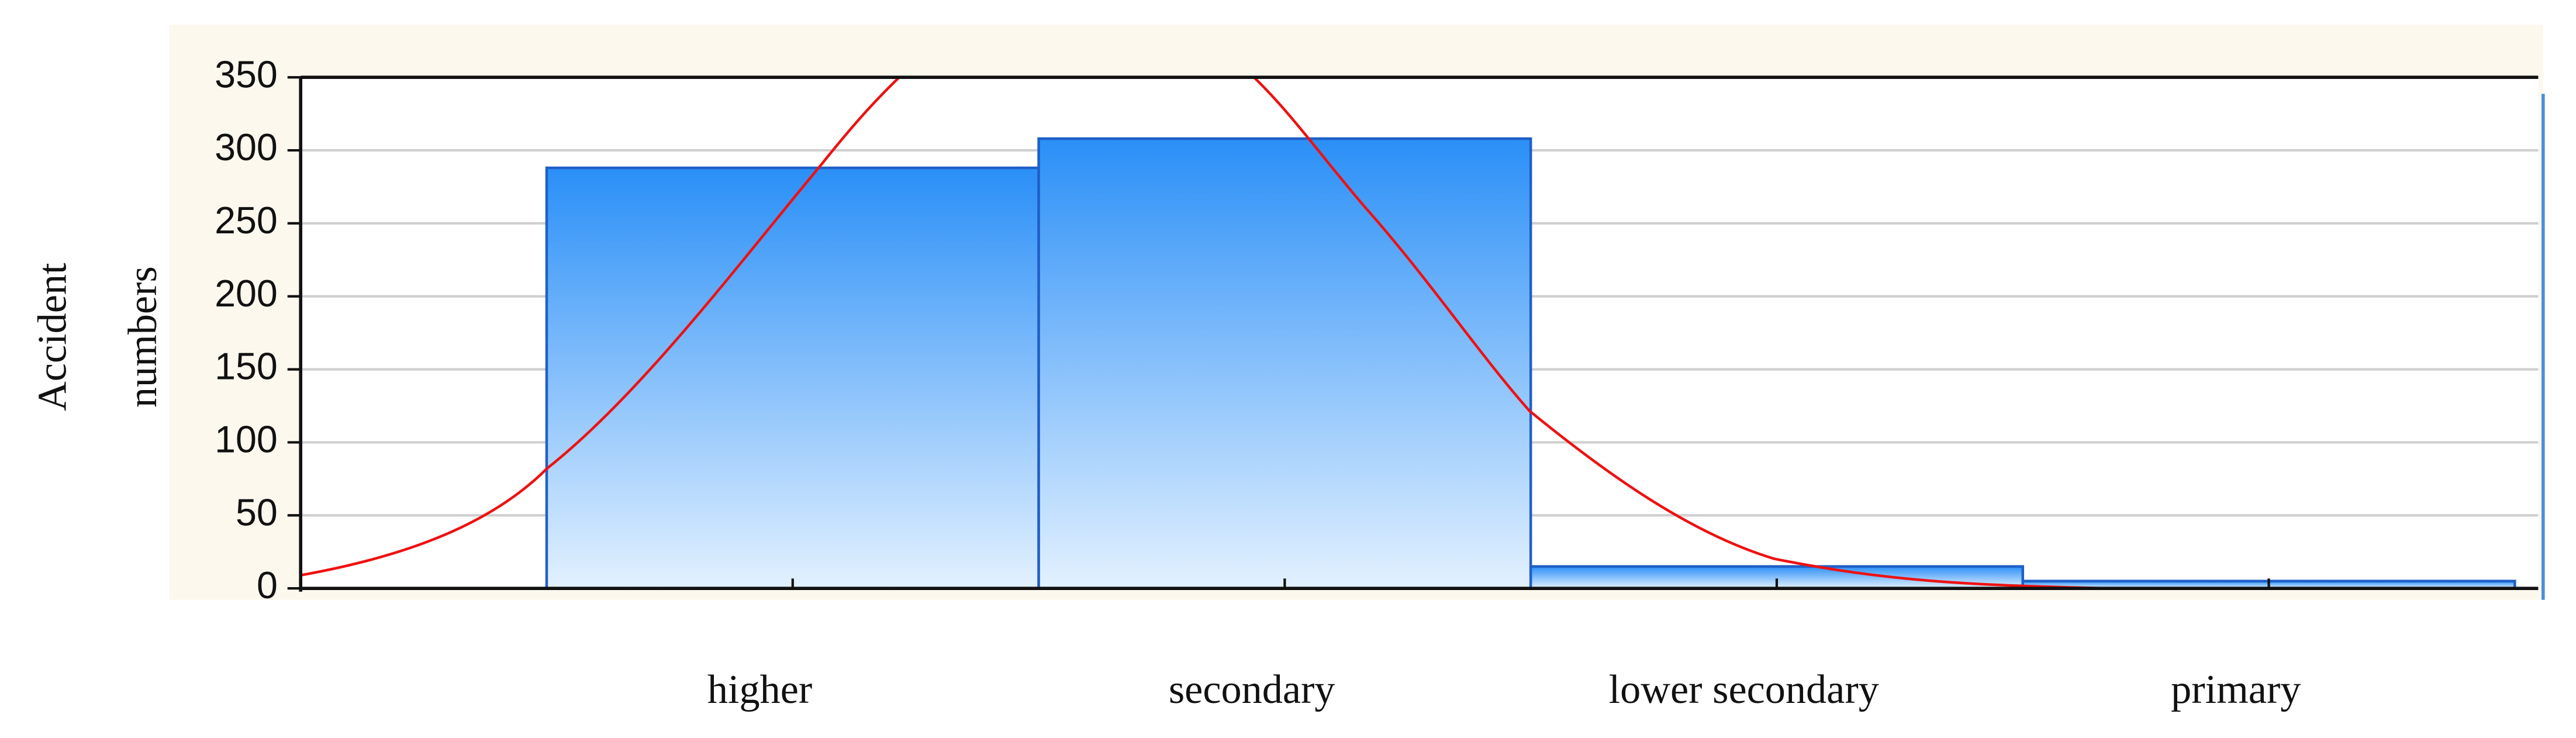 The height and width of the screenshot is (738, 2576). Describe the element at coordinates (246, 147) in the screenshot. I see `y-tick-label: 300` at that location.